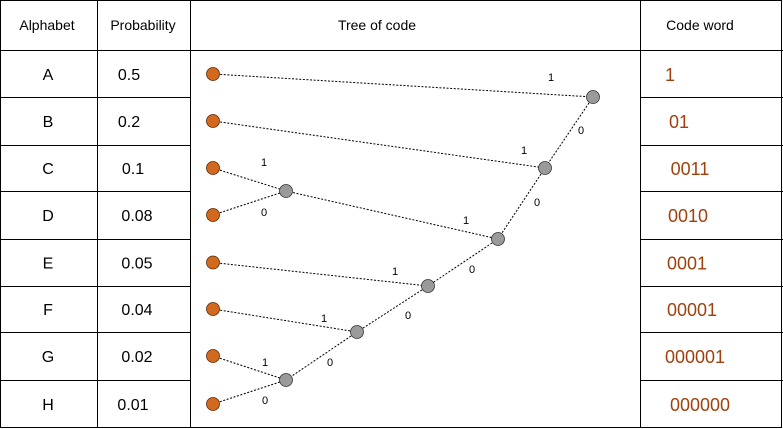 This screenshot has width=783, height=429. What do you see at coordinates (692, 310) in the screenshot?
I see `code-word-cell: 00001` at bounding box center [692, 310].